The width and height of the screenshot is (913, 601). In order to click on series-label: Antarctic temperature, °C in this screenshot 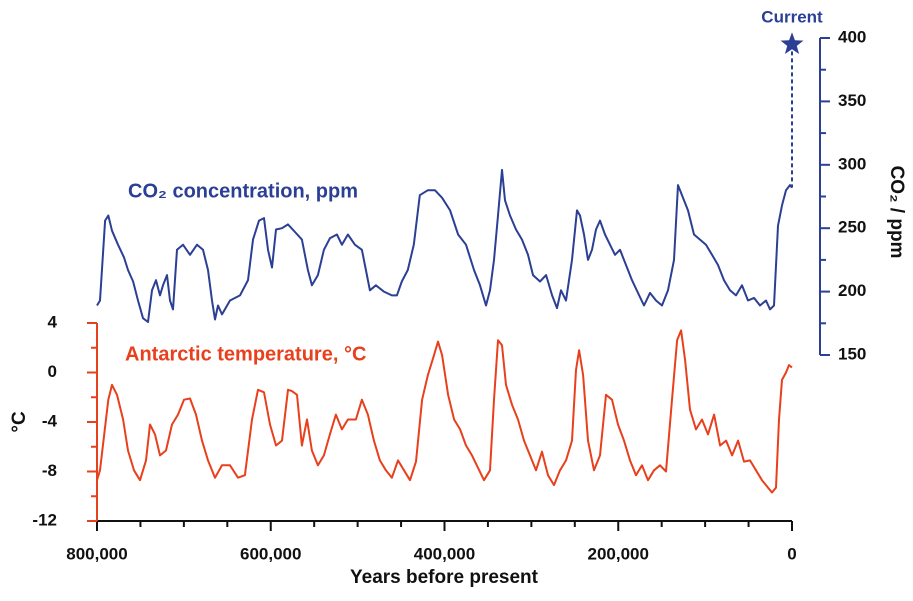, I will do `click(245, 354)`.